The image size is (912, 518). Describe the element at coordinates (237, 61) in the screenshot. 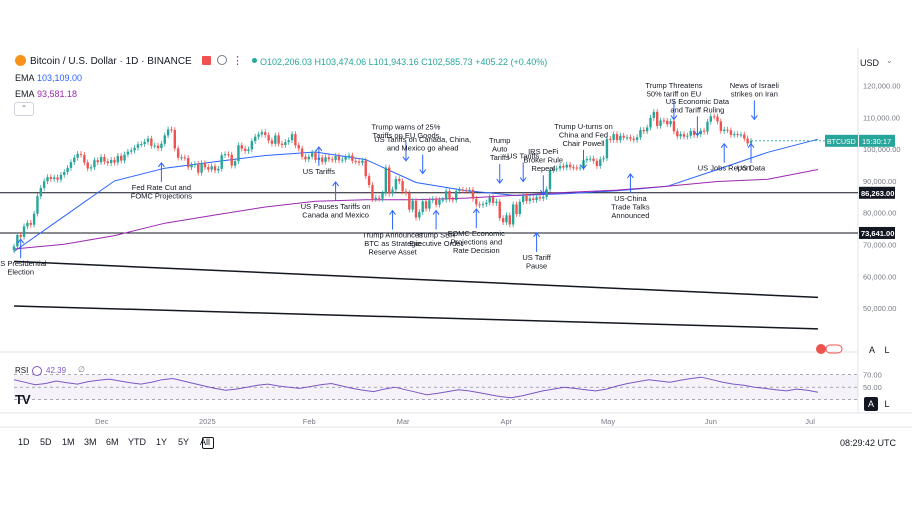

I see `share-icon: ⋮` at that location.